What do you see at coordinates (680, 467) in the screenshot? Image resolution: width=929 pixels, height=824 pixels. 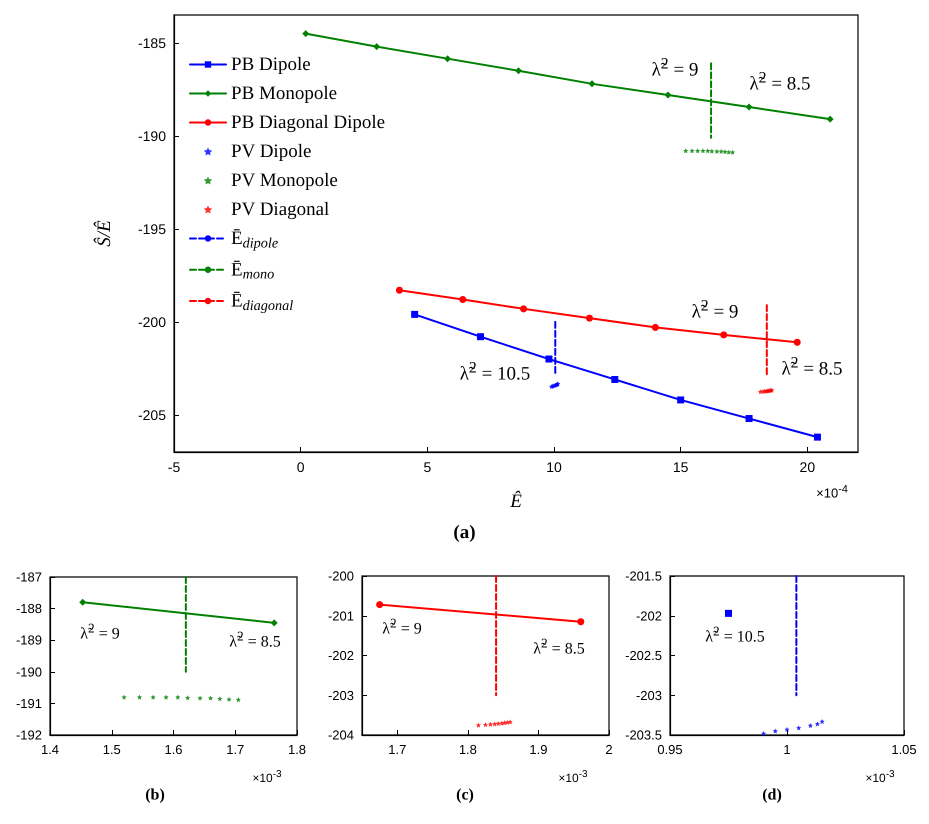 I see `x-tick-label: 15` at bounding box center [680, 467].